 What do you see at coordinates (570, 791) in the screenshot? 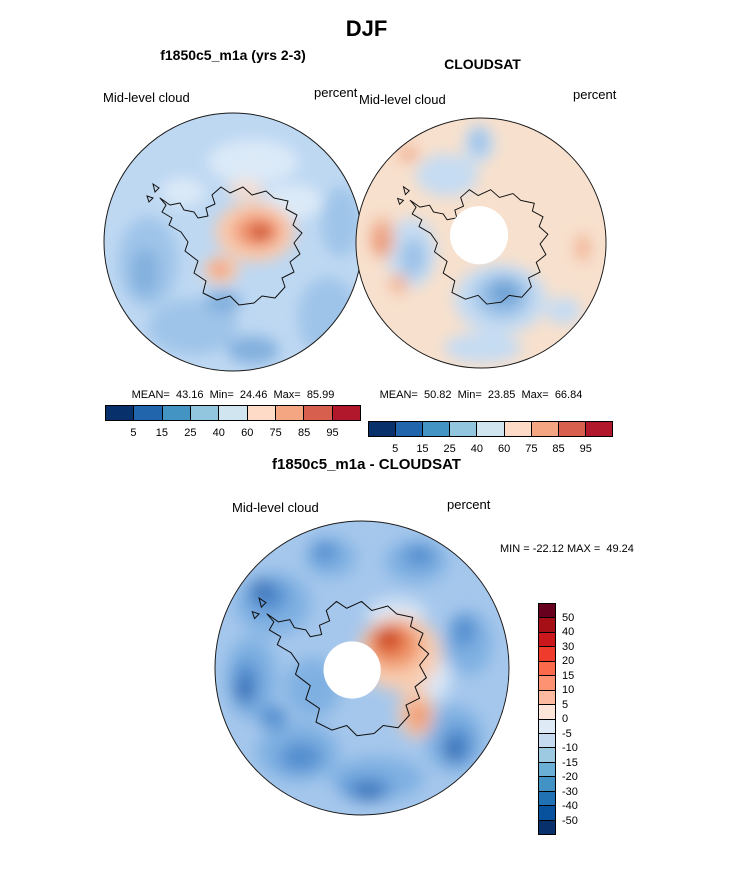
I see `colorbar-tick-label: -30` at bounding box center [570, 791].